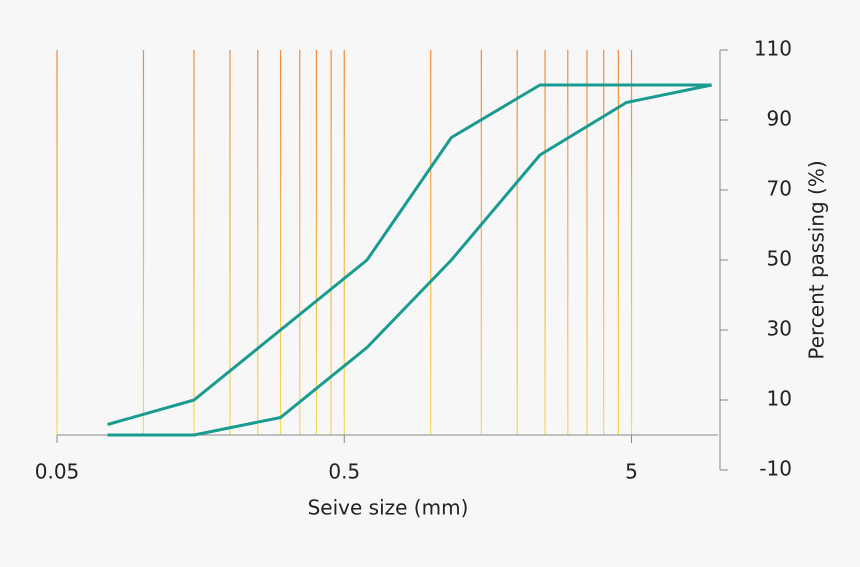  What do you see at coordinates (388, 508) in the screenshot?
I see `x-axis-label: Seive size (mm)` at bounding box center [388, 508].